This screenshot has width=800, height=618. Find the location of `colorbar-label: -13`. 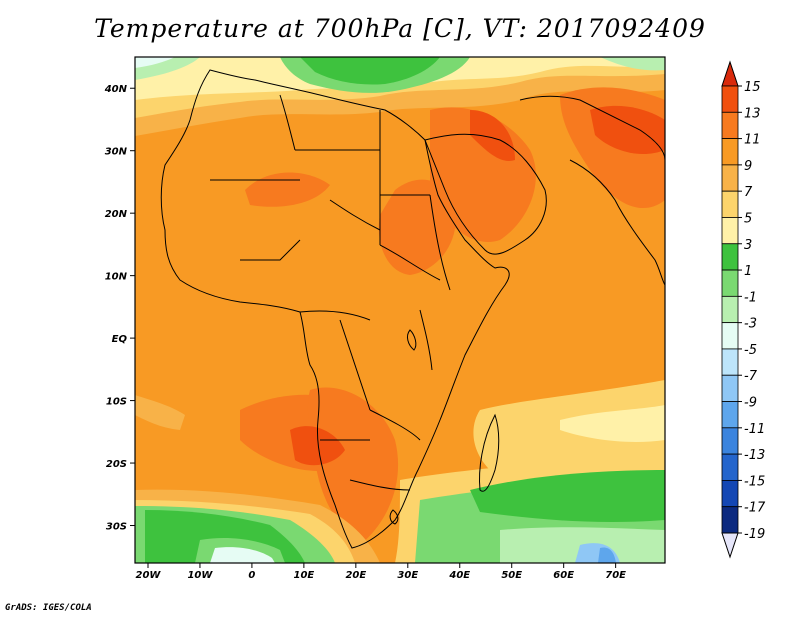

colorbar-label: -13 is located at coordinates (754, 455).